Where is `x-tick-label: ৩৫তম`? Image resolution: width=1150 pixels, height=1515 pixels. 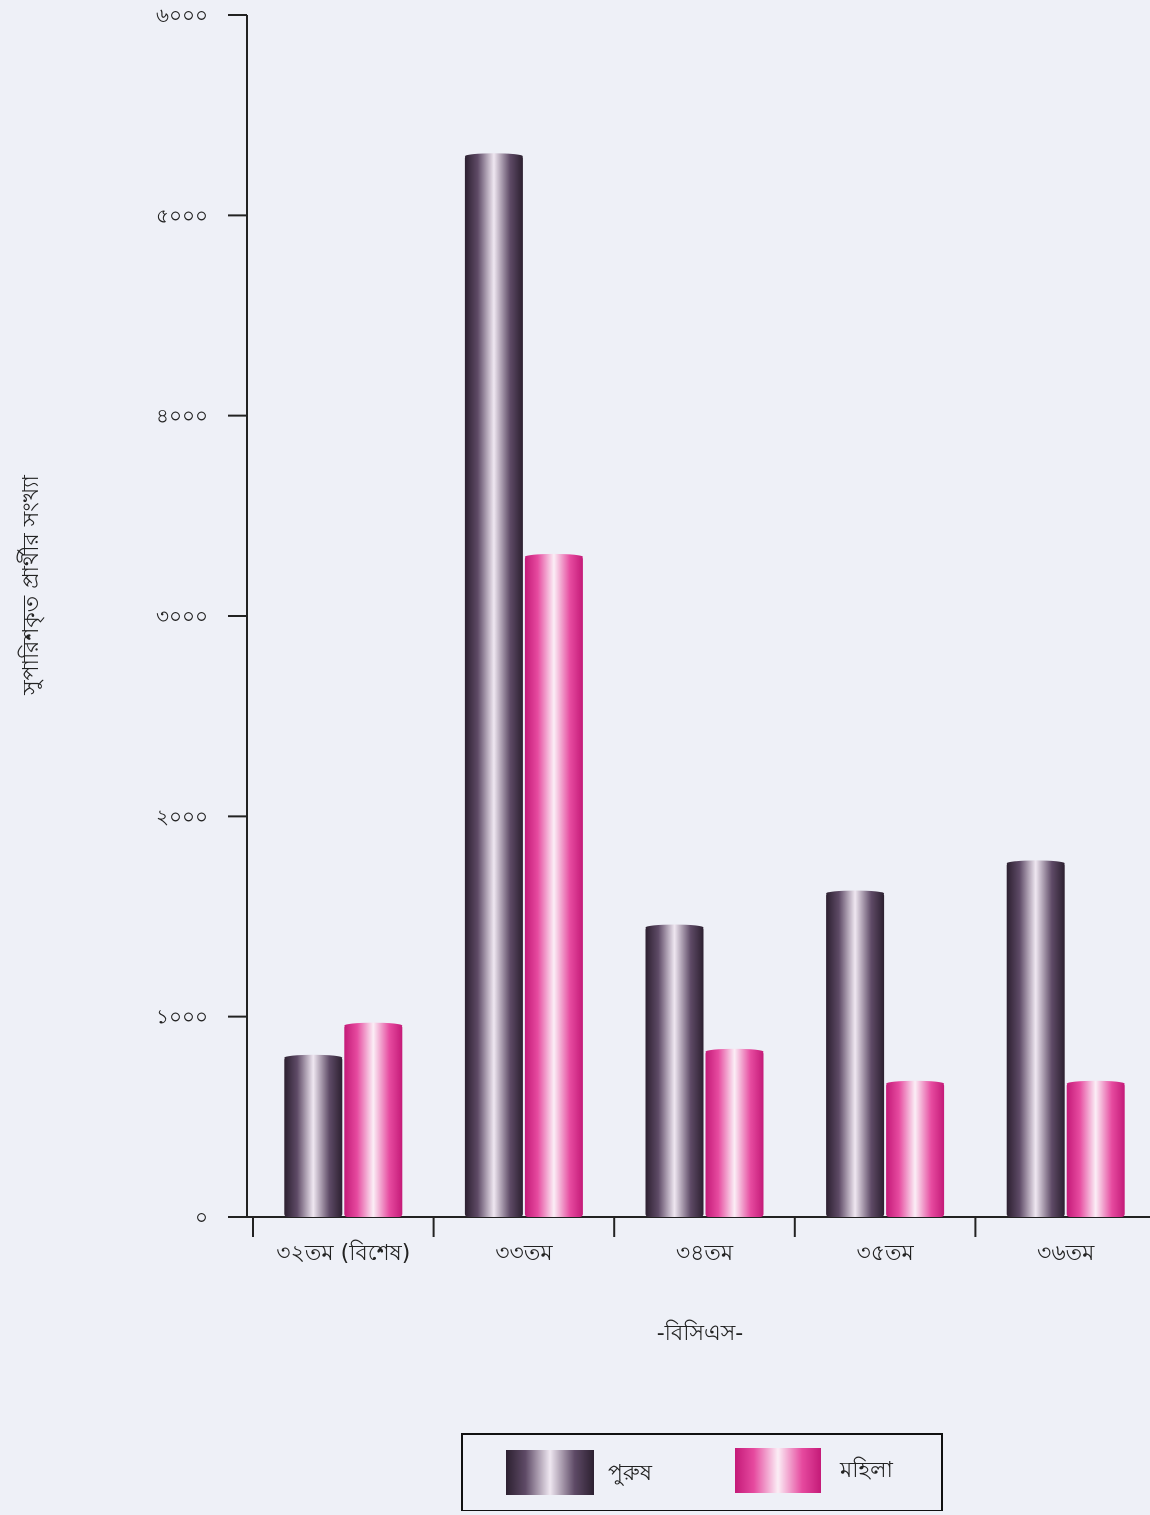 x-tick-label: ৩৫তম is located at coordinates (885, 1253).